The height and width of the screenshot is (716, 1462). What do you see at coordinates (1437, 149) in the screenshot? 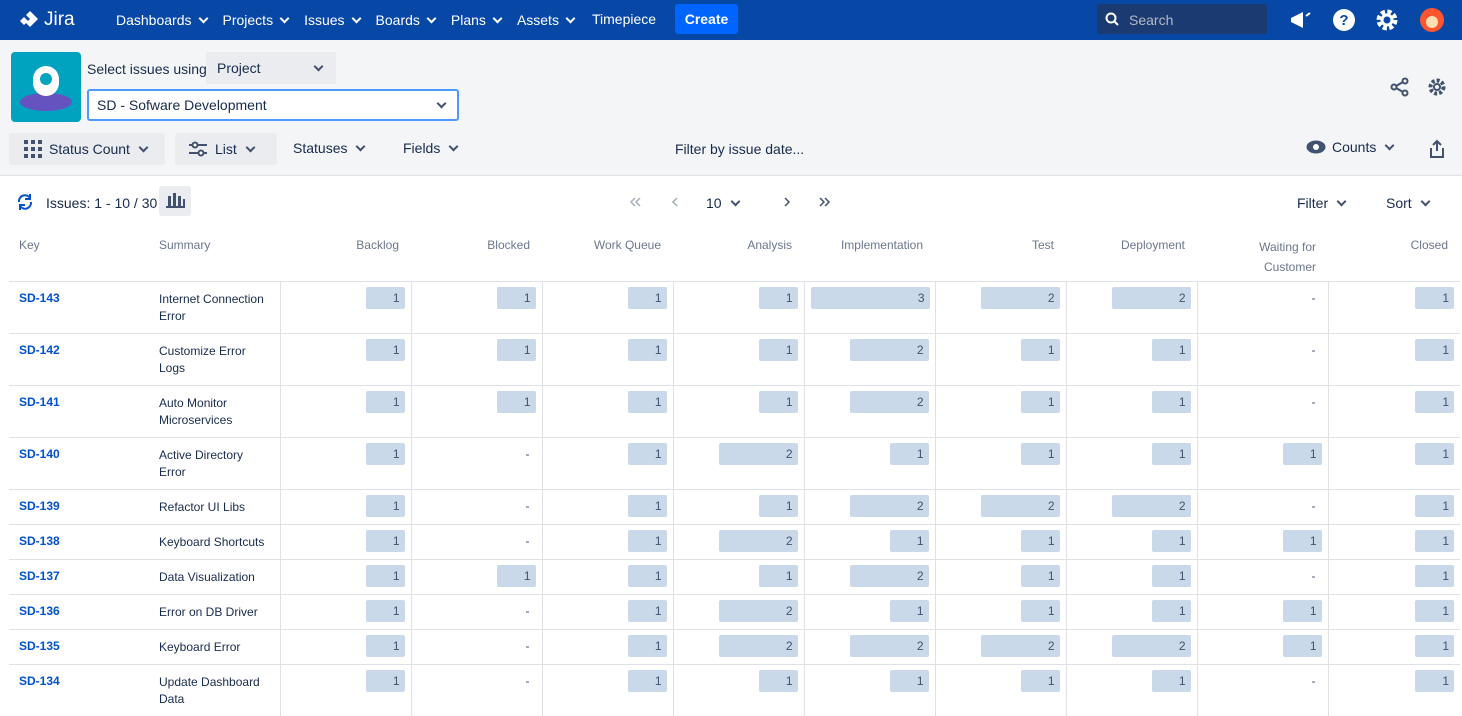
I see `export-icon` at bounding box center [1437, 149].